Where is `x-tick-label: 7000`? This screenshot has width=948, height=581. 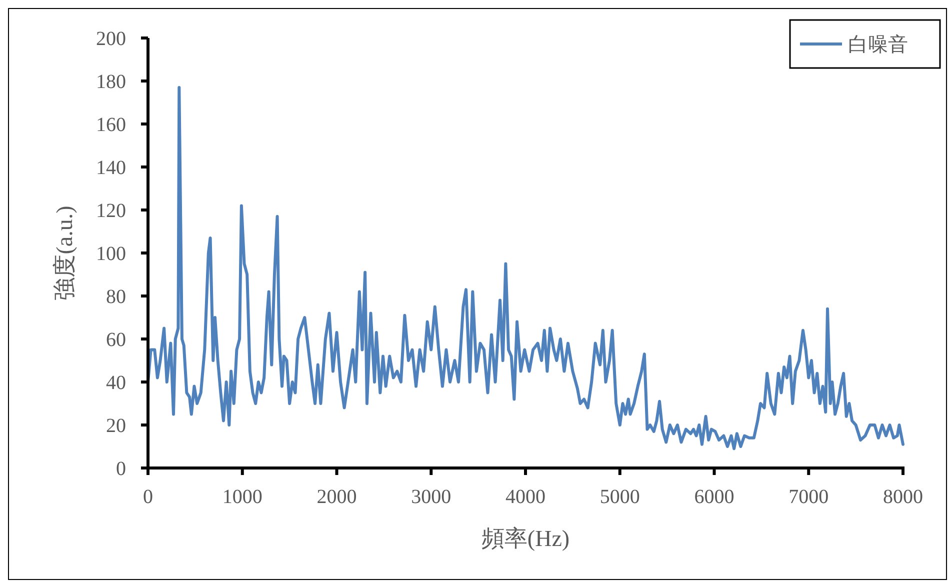 x-tick-label: 7000 is located at coordinates (808, 497).